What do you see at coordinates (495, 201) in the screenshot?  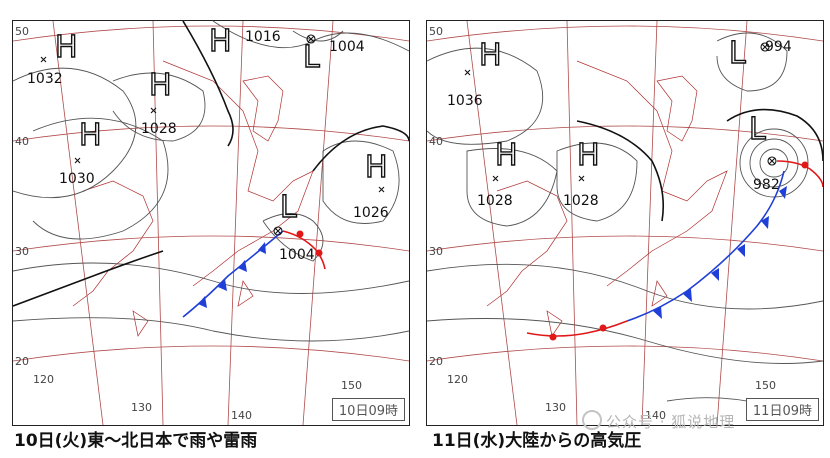 I see `pressure-value-1028-west: 1028` at bounding box center [495, 201].